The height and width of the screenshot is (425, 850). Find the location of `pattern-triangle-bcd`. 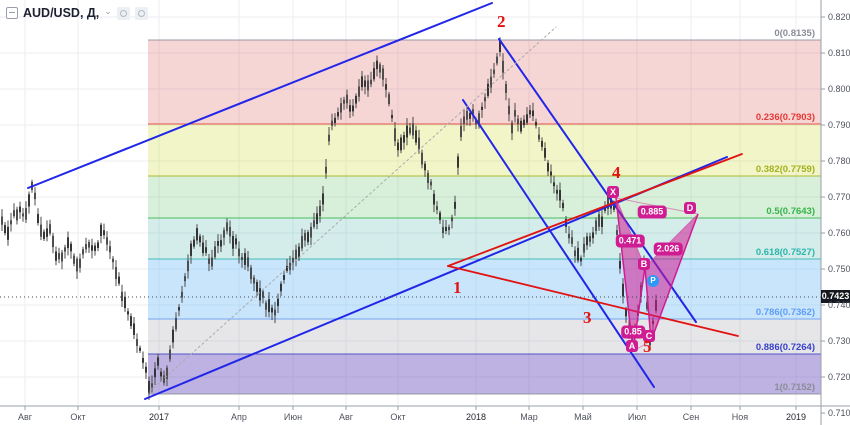

pattern-triangle-bcd is located at coordinates (671, 277).